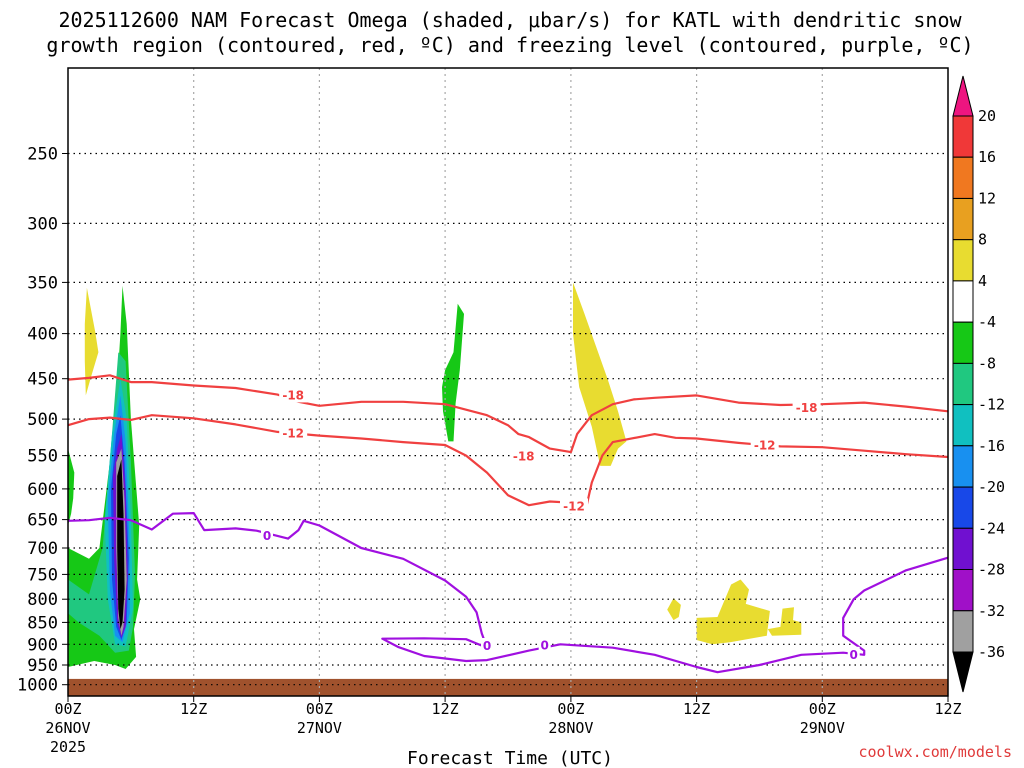 Image resolution: width=1024 pixels, height=768 pixels. Describe the element at coordinates (991, 570) in the screenshot. I see `colorbar-label-11: -28` at that location.